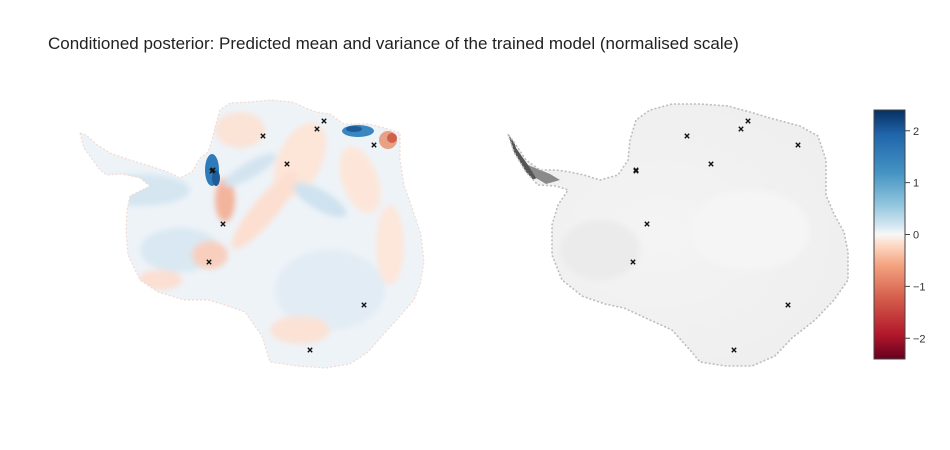 The height and width of the screenshot is (450, 950). I want to click on colorbar-tick-label: 0, so click(916, 236).